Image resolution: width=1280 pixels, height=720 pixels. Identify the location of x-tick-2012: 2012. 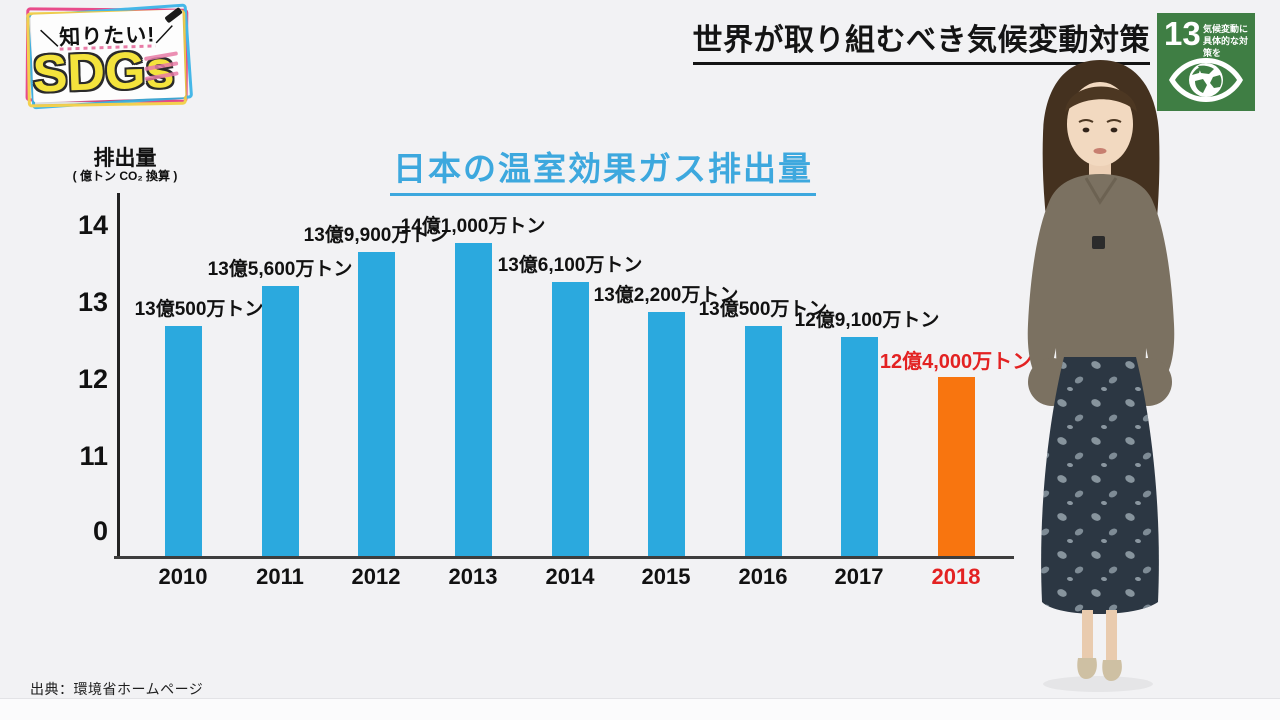
(376, 576).